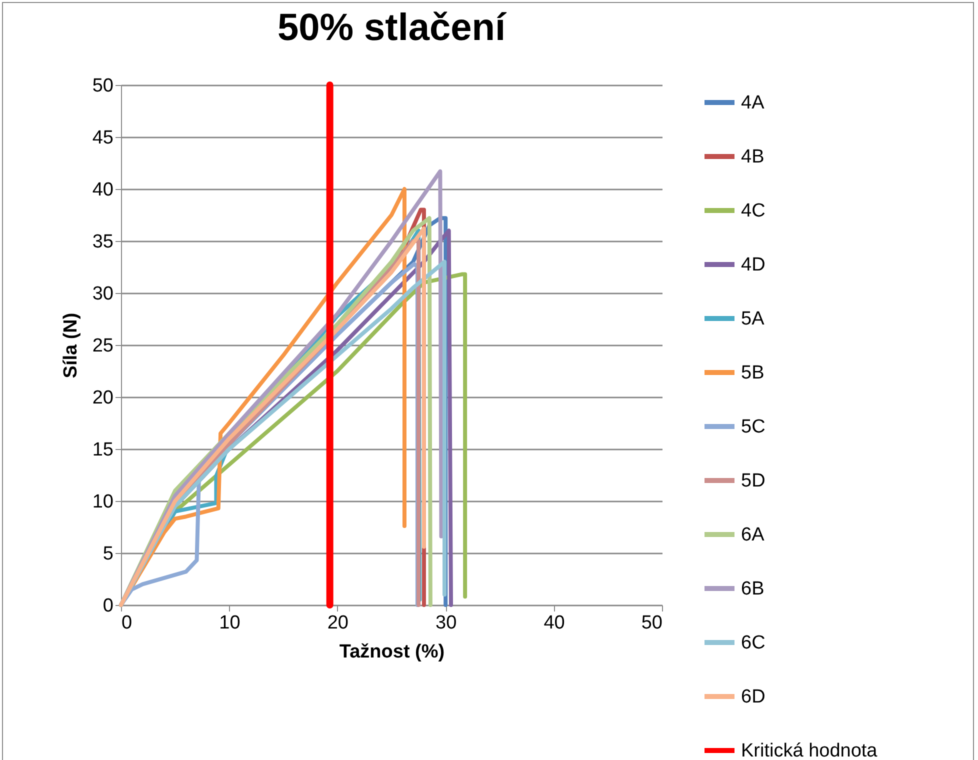  Describe the element at coordinates (103, 502) in the screenshot. I see `y-tick-label: 10` at that location.